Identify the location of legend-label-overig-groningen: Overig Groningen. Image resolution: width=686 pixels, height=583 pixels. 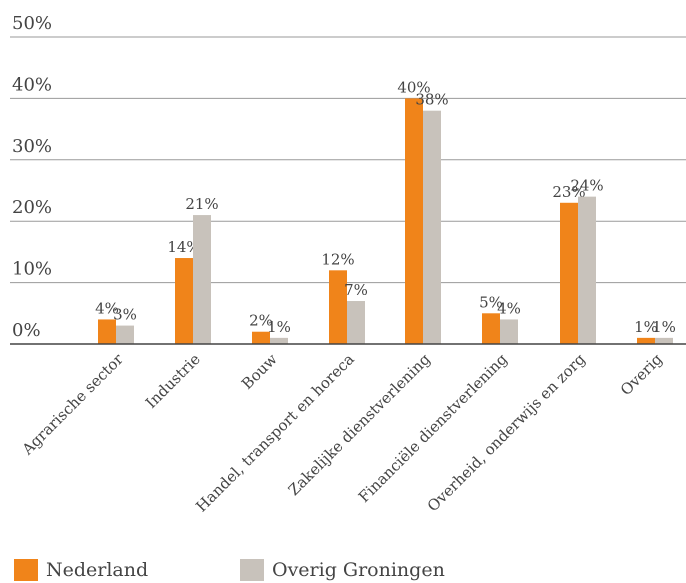
(358, 570).